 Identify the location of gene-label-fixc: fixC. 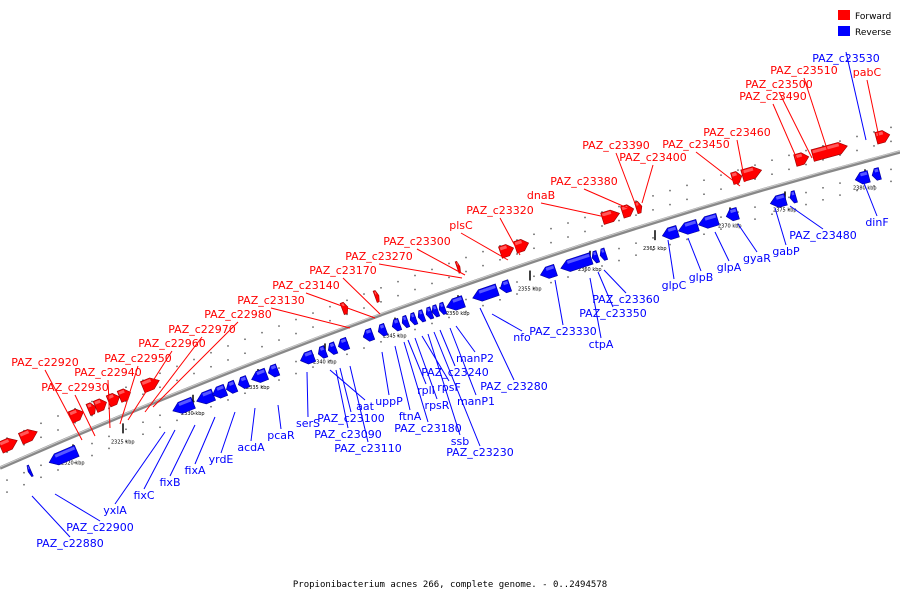
(143, 495).